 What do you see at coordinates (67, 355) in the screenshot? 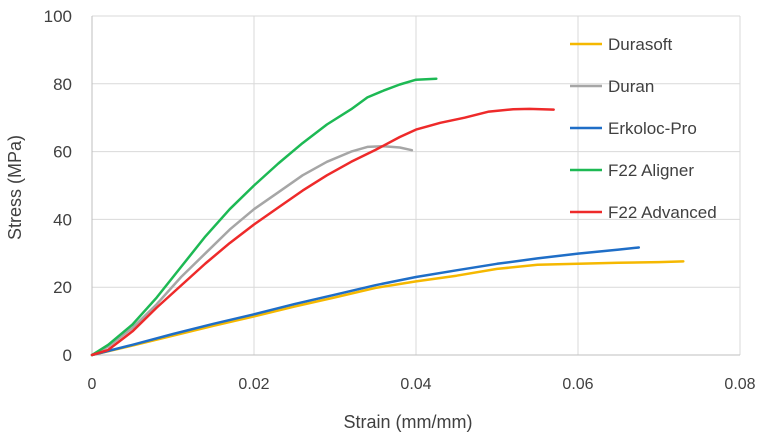
I see `y-tick-label: 0` at bounding box center [67, 355].